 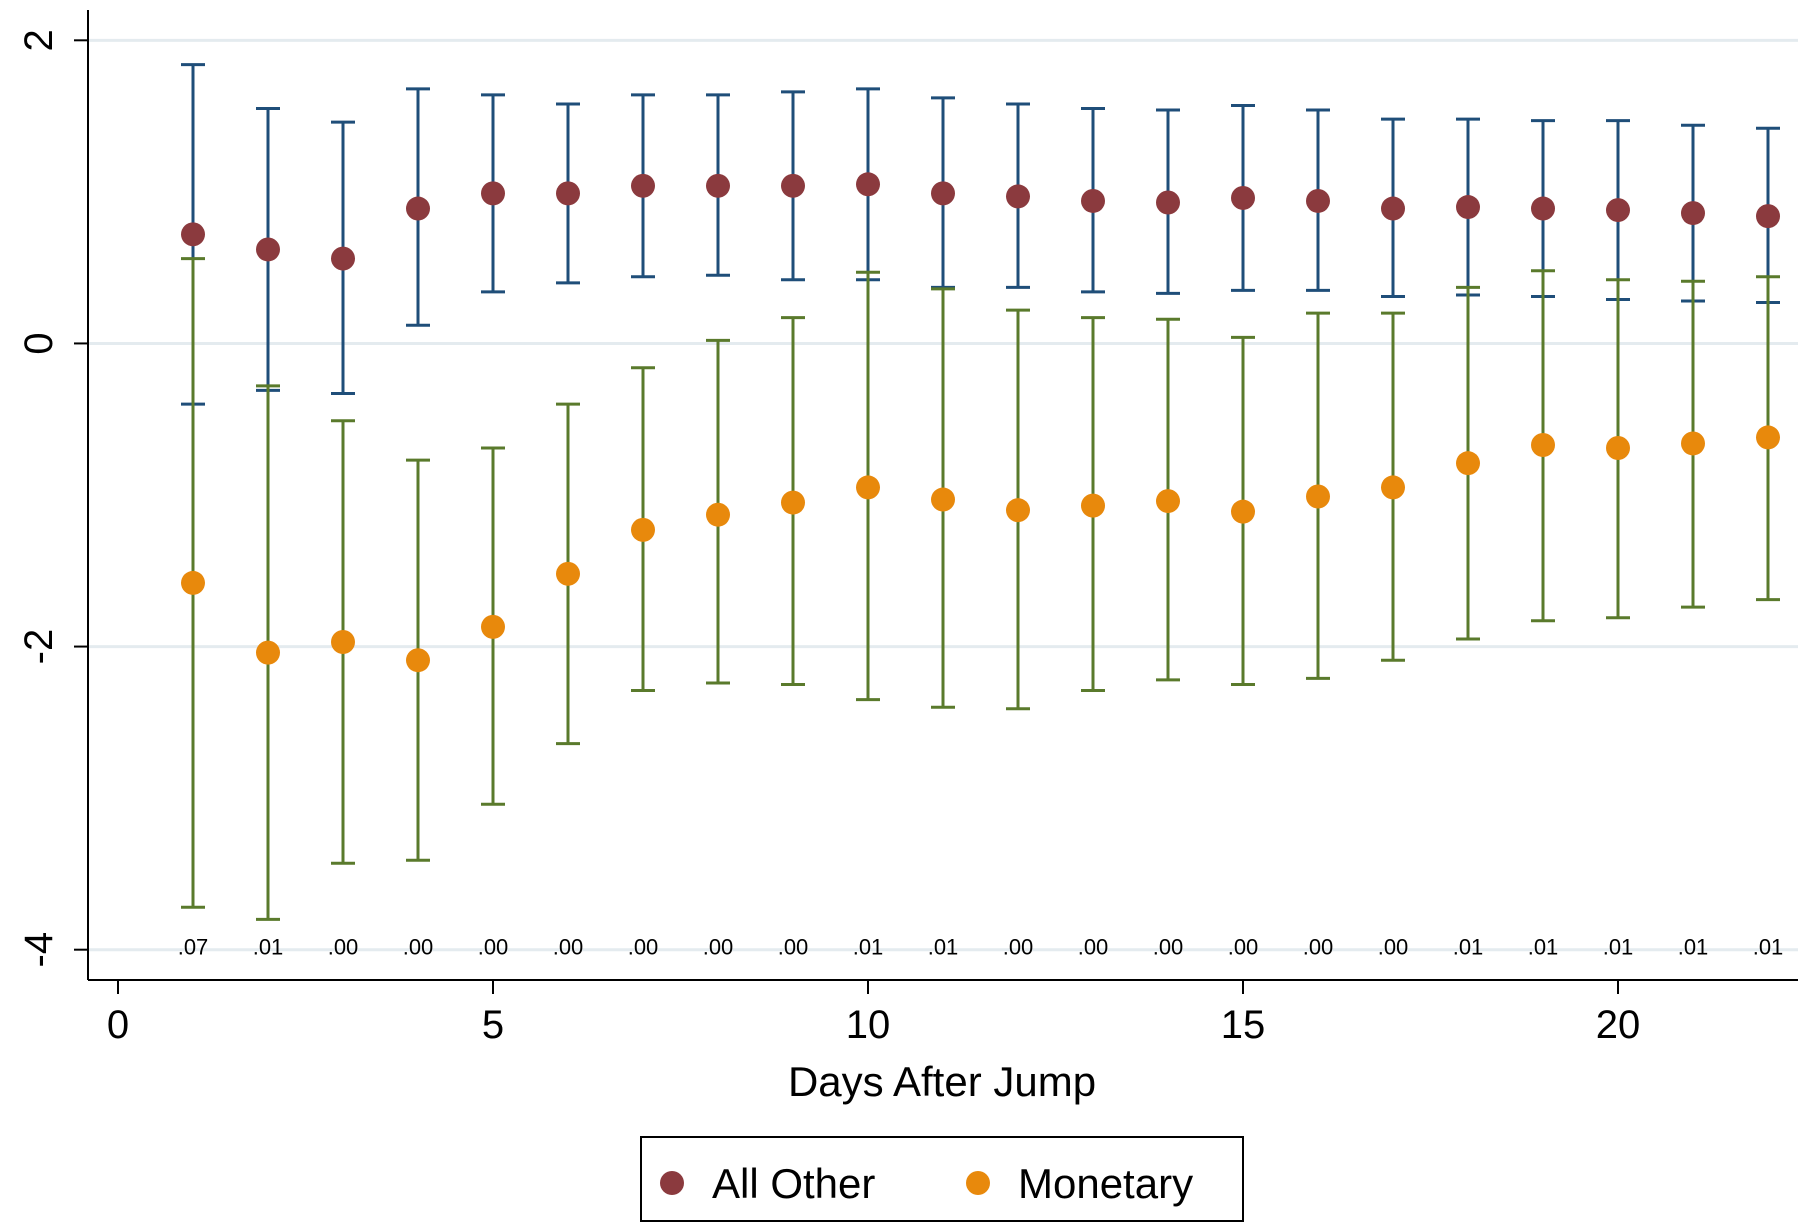 I want to click on p-value-label-13: .00, so click(x=1168, y=947).